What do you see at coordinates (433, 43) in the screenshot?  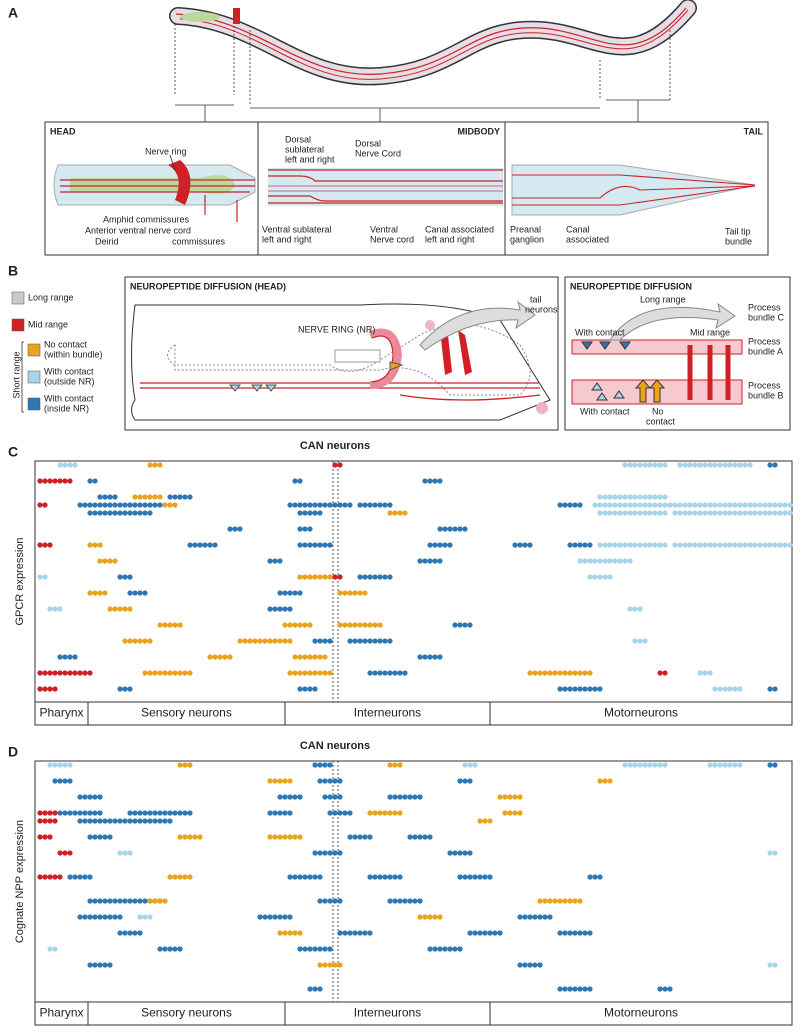 I see `worm` at bounding box center [433, 43].